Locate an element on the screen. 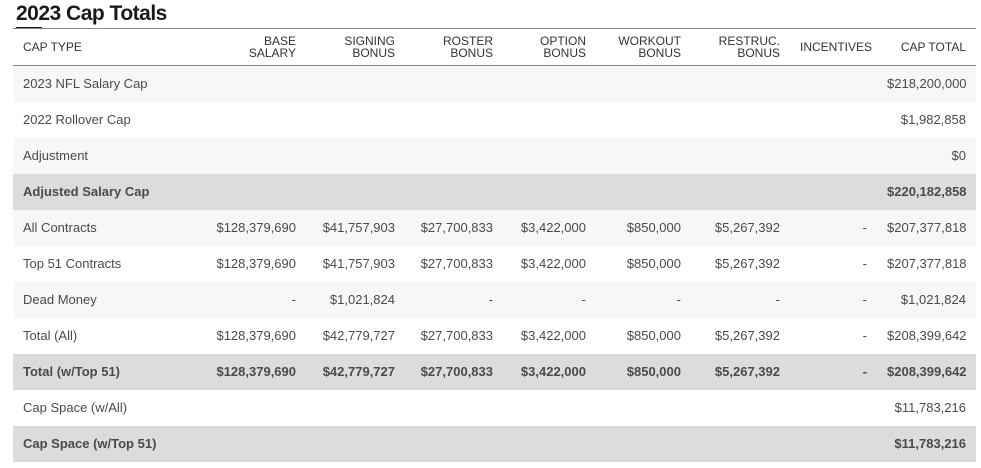 The width and height of the screenshot is (981, 468). cell-cap-type: Adjusted Salary Cap is located at coordinates (86, 191).